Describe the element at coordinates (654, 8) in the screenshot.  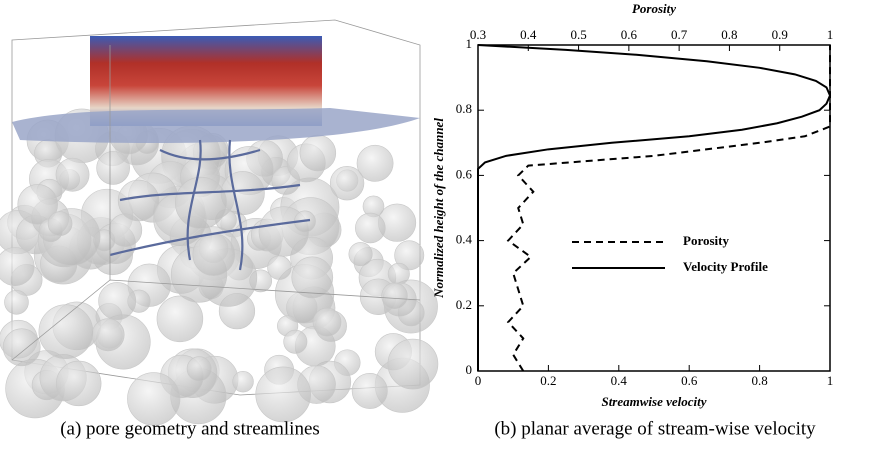
I see `x2-axis-label: Porosity` at that location.